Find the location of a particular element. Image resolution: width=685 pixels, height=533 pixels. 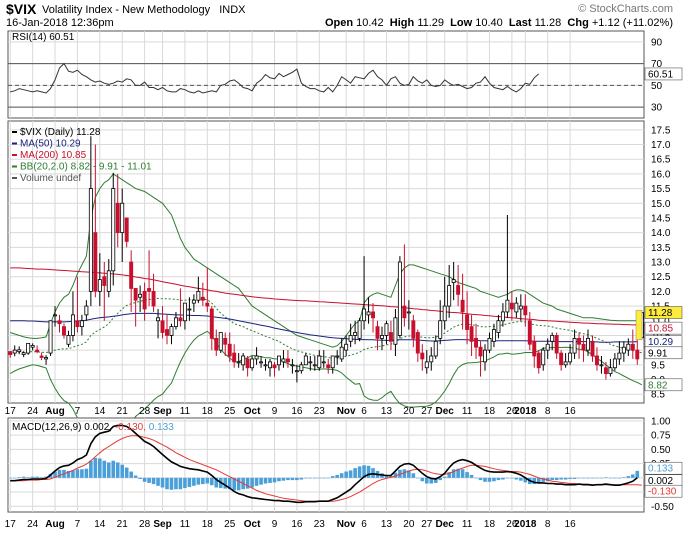

y-tick-label: -0.50 is located at coordinates (662, 507).